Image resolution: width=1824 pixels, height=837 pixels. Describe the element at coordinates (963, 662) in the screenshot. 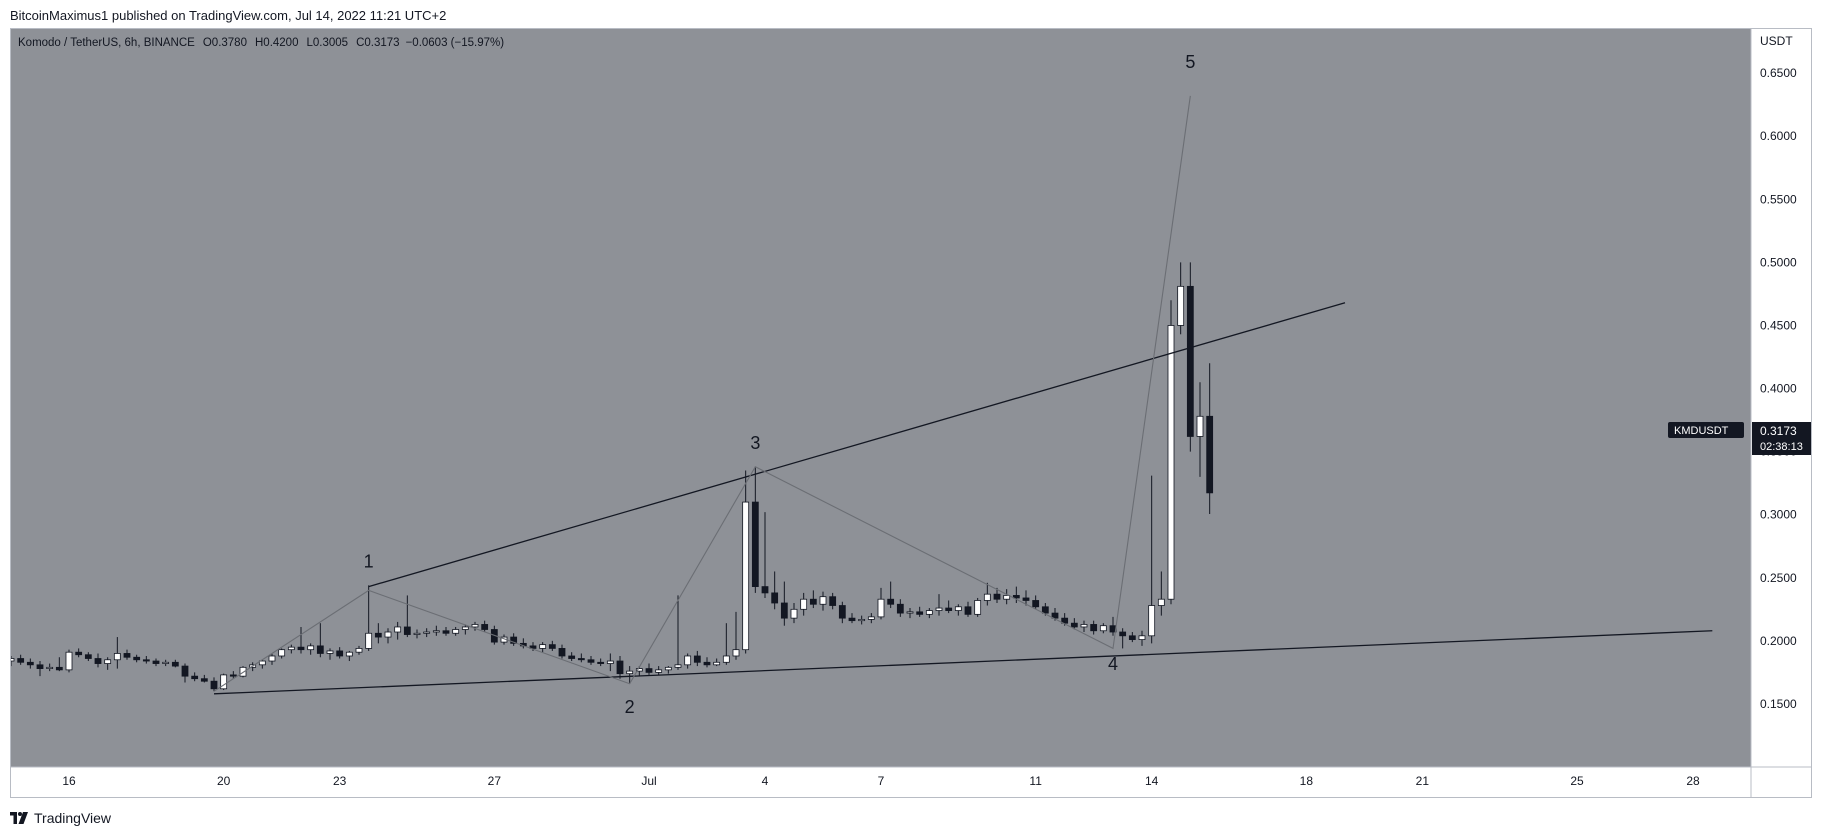

I see `lower-trendline` at that location.